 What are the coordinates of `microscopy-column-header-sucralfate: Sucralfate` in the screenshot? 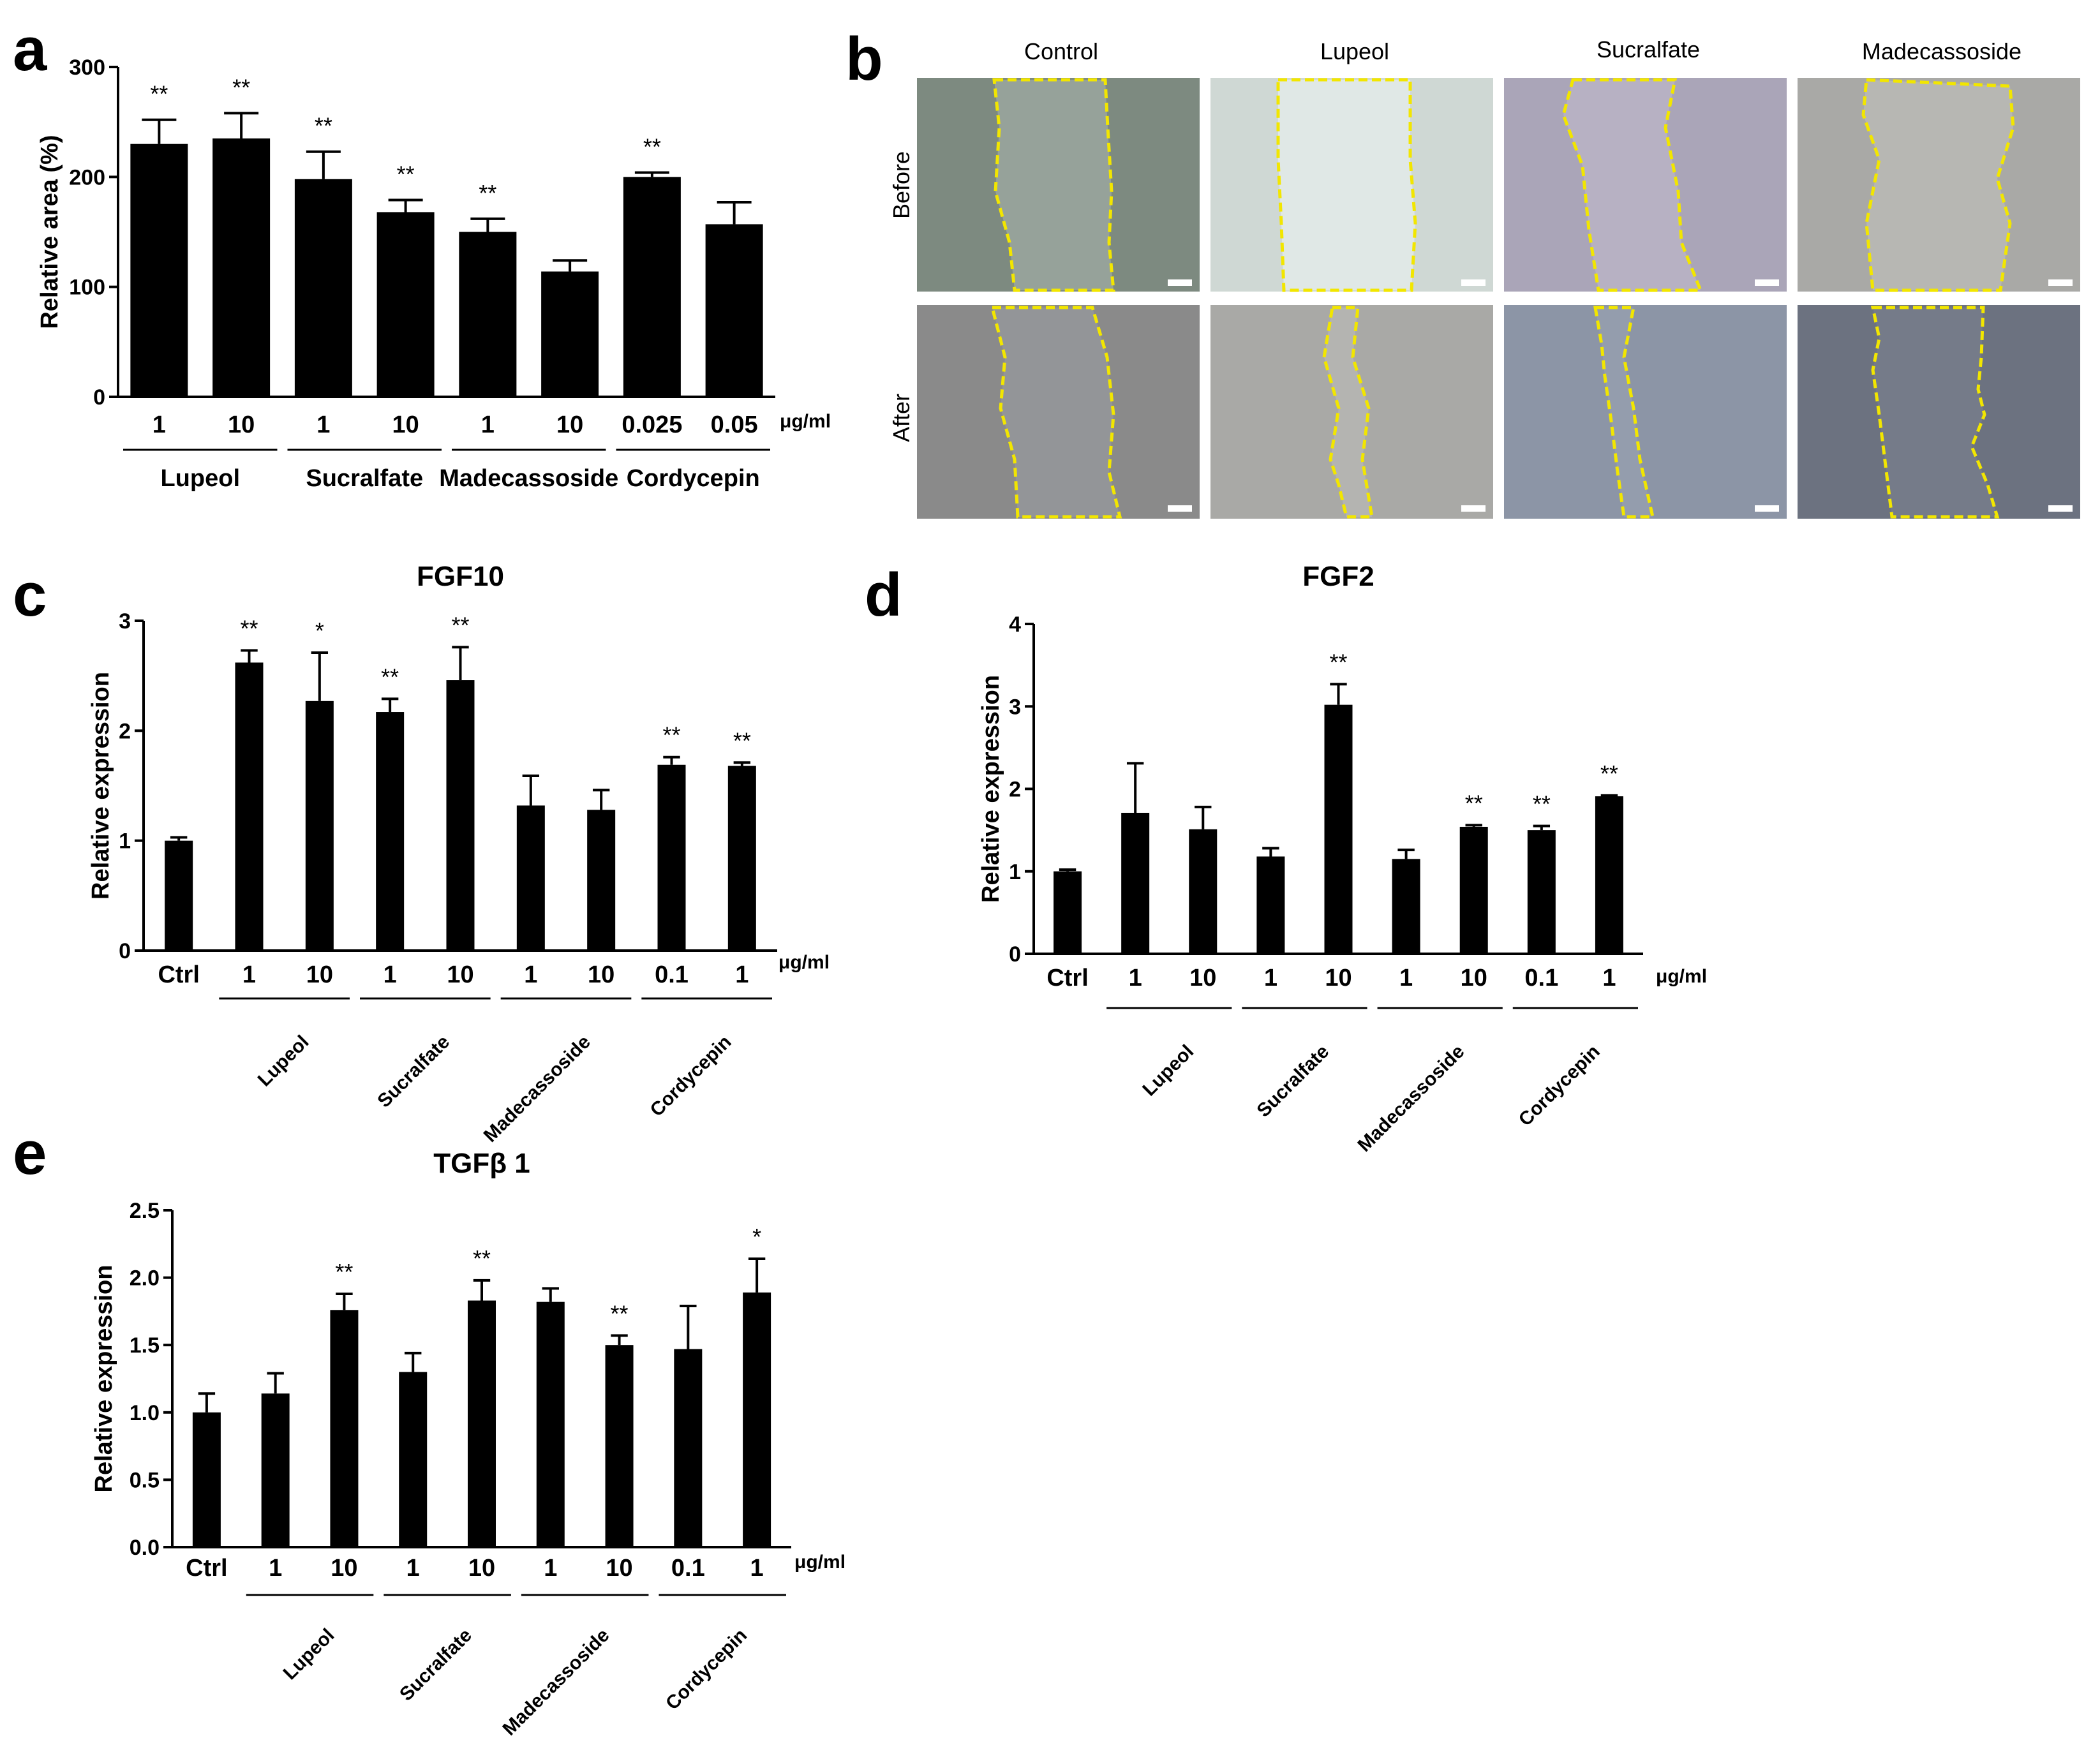 It's located at (1648, 50).